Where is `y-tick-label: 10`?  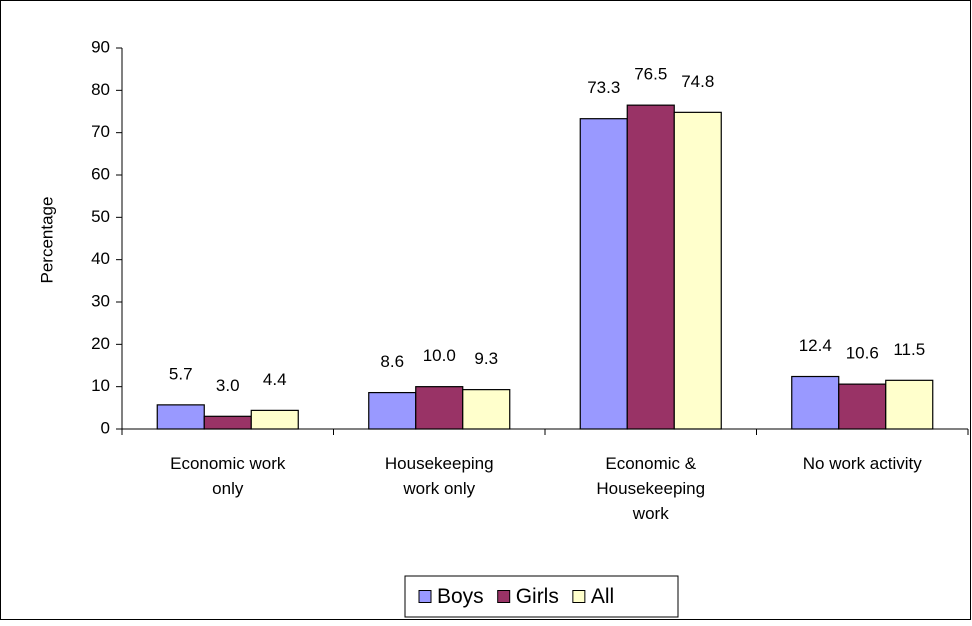
y-tick-label: 10 is located at coordinates (100, 385).